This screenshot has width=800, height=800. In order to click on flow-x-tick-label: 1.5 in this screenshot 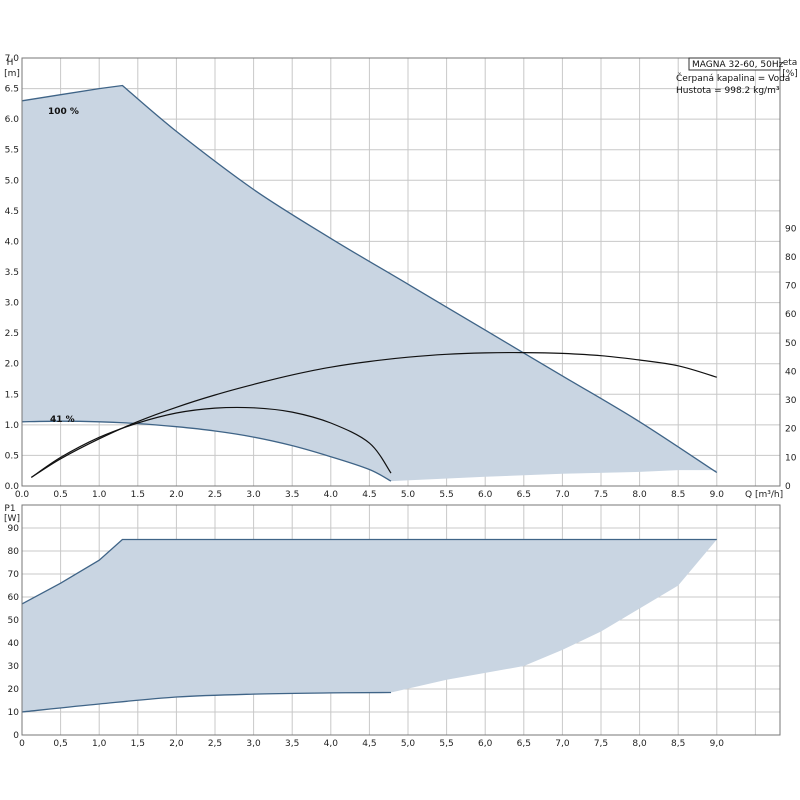, I will do `click(138, 495)`.